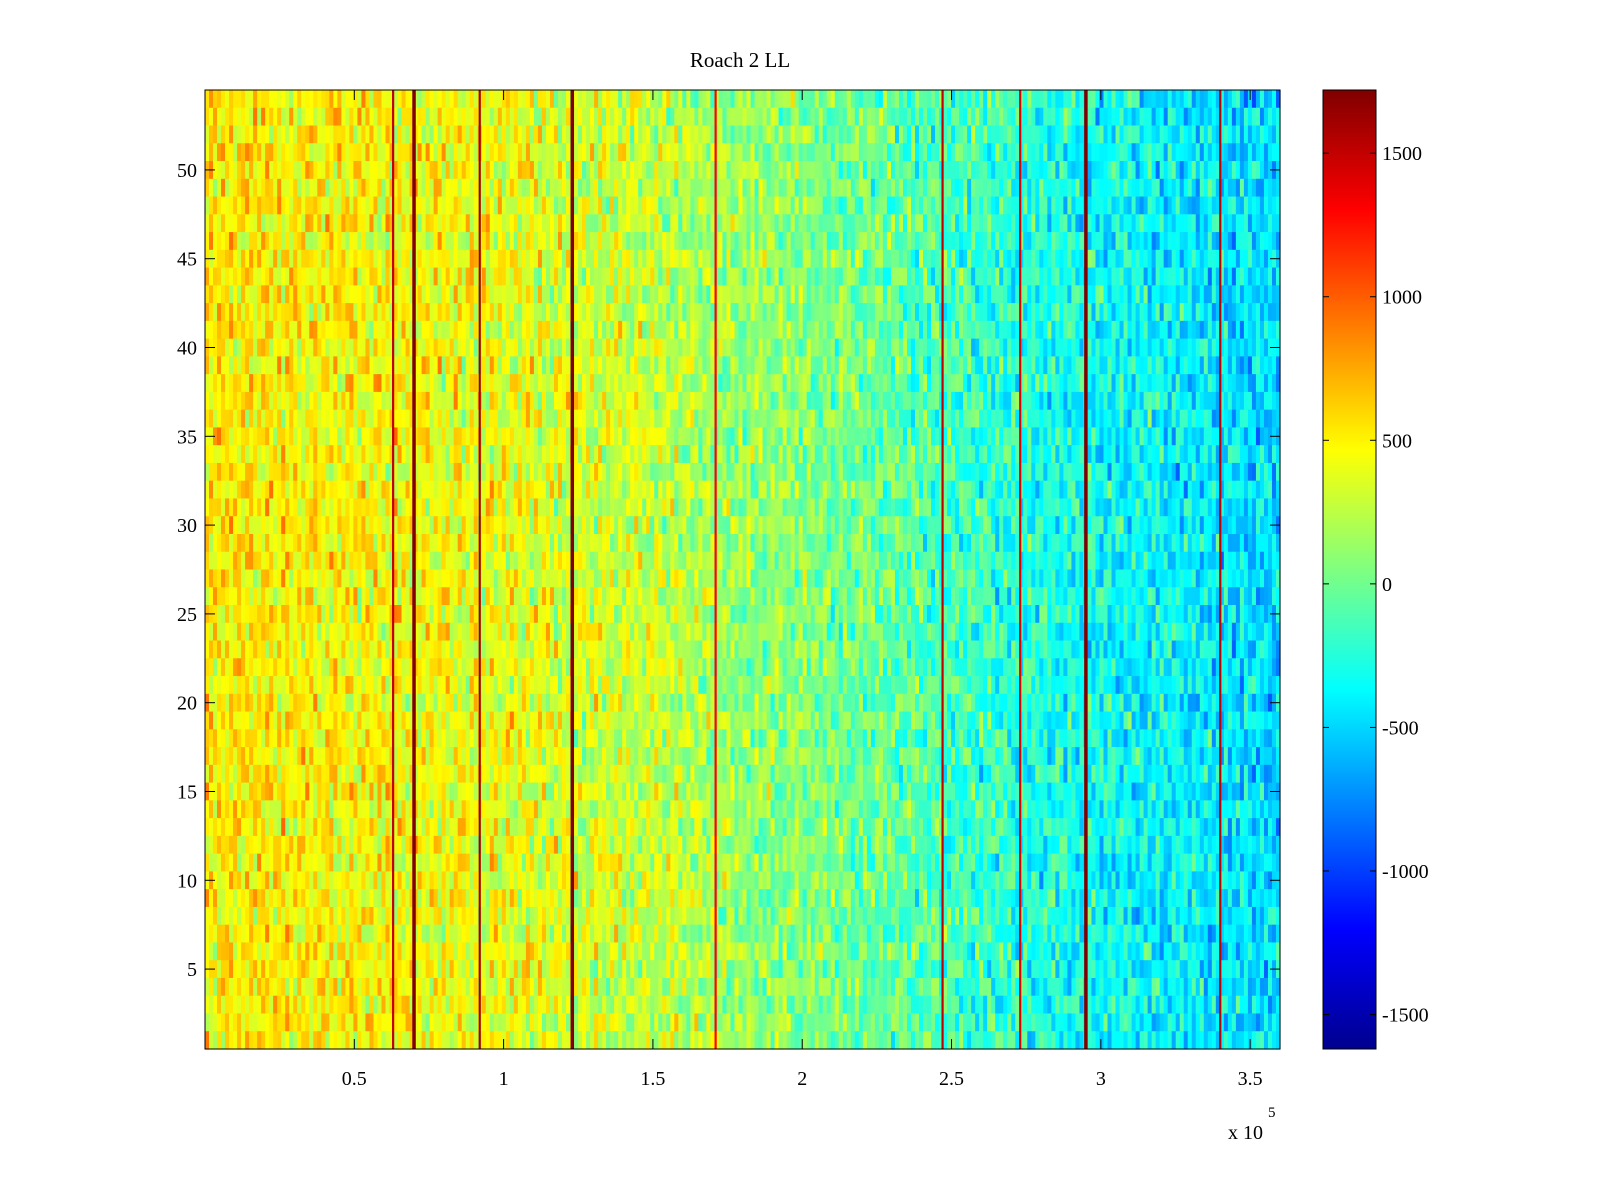 This screenshot has height=1200, width=1600. Describe the element at coordinates (740, 60) in the screenshot. I see `chart-title: Roach 2 LL` at that location.